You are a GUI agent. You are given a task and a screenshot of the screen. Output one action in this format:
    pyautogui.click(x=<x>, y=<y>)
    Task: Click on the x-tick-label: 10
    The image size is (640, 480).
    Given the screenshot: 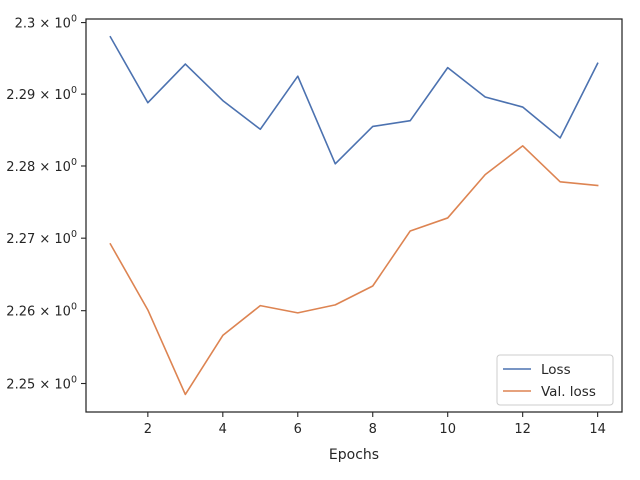 What is the action you would take?
    pyautogui.click(x=447, y=429)
    